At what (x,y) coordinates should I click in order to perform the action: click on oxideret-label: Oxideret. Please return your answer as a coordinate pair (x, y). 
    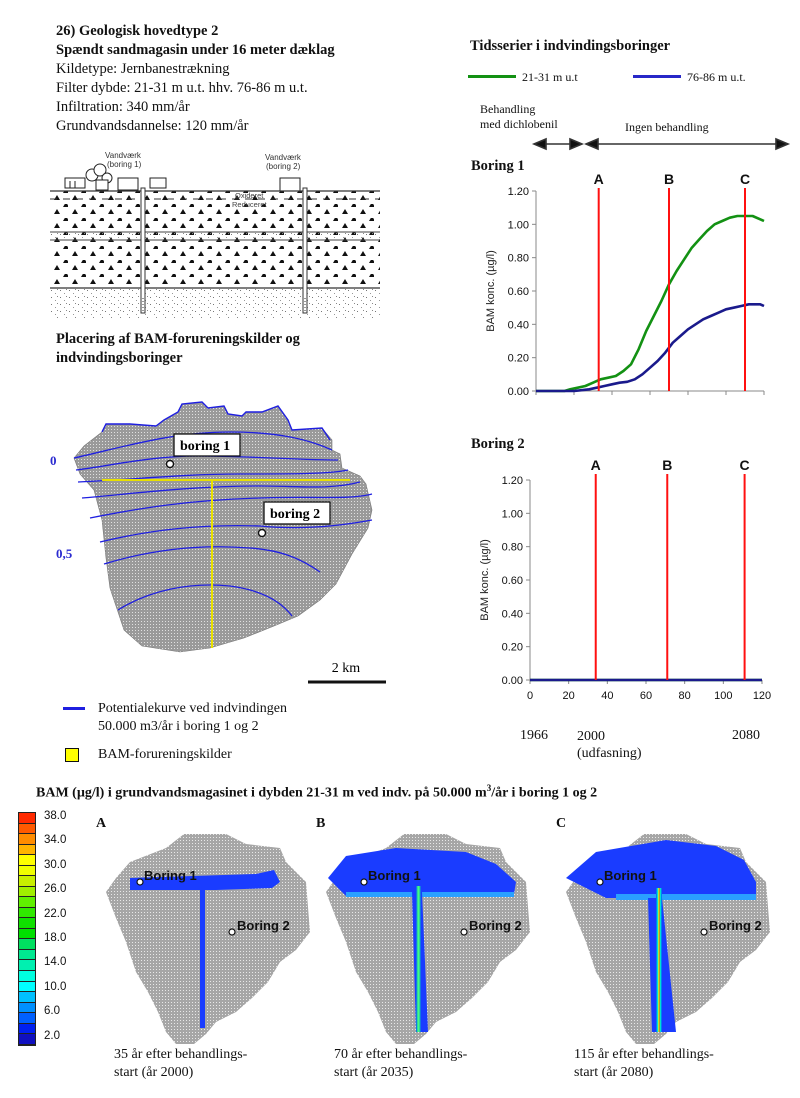
    Looking at the image, I should click on (249, 195).